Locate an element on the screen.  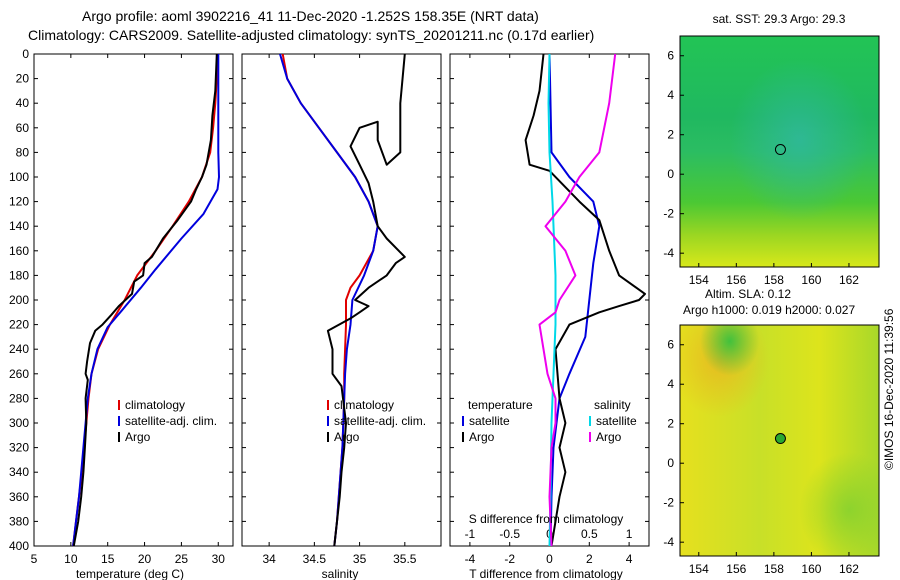
series-line-satellite-adj-clim- is located at coordinates (329, 300).